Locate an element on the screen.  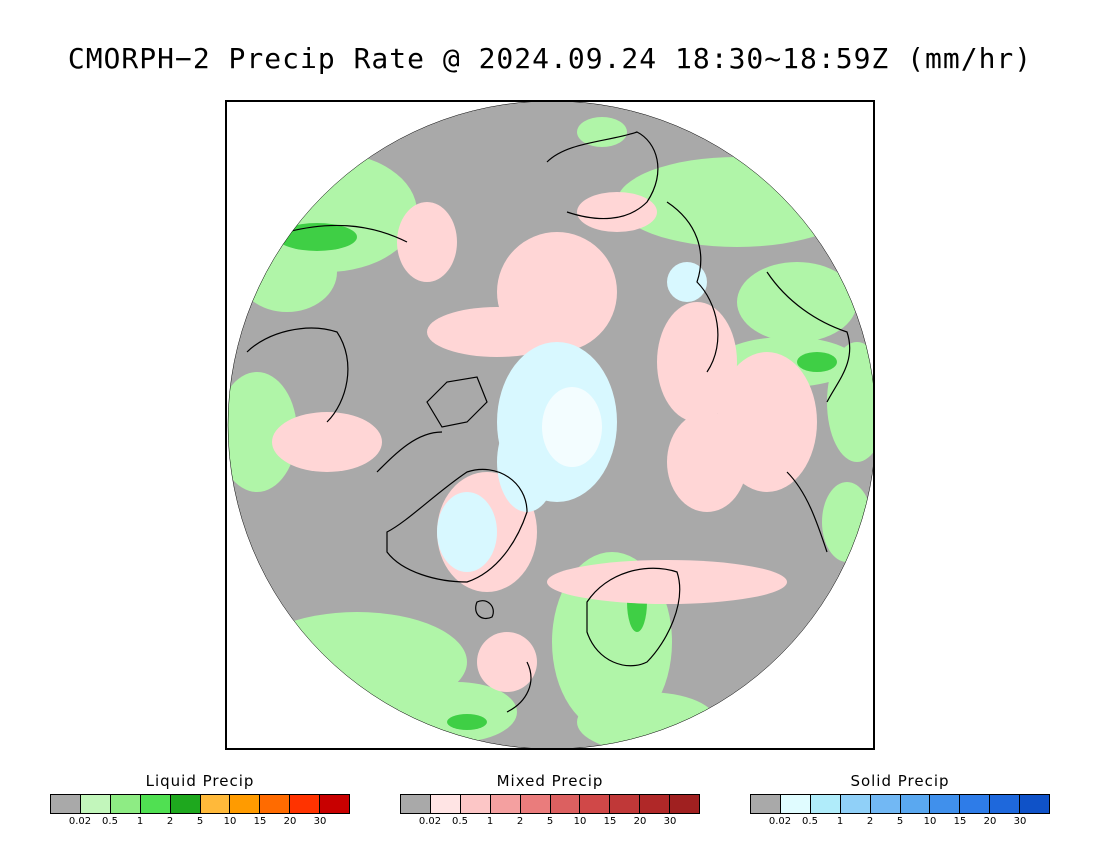
arctic-islands-outline is located at coordinates (457, 402).